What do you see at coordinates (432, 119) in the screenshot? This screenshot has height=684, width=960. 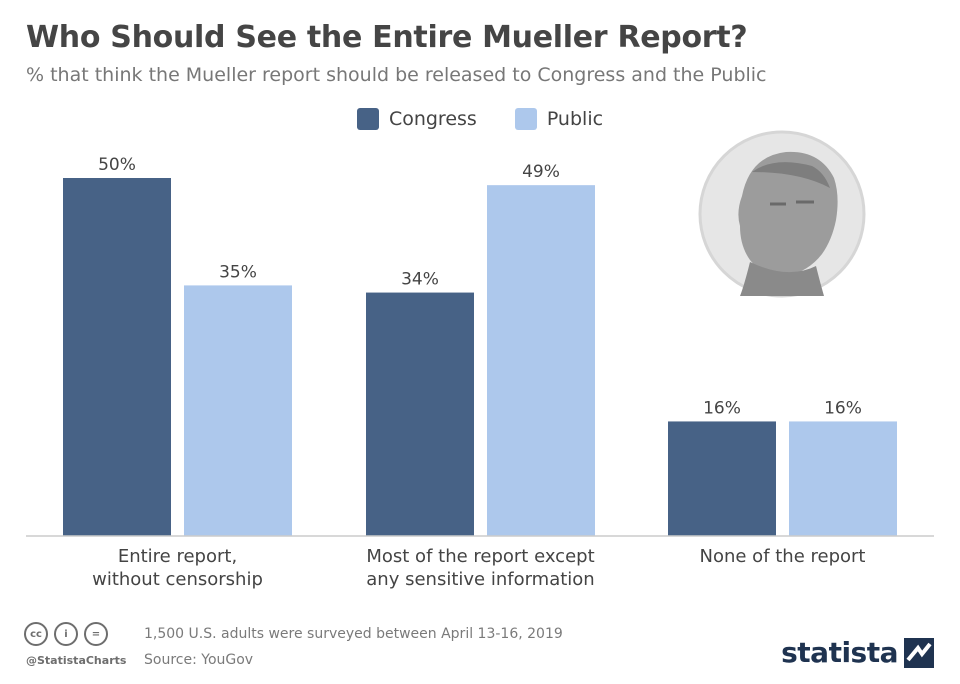 I see `legend-label-congress: Congress` at bounding box center [432, 119].